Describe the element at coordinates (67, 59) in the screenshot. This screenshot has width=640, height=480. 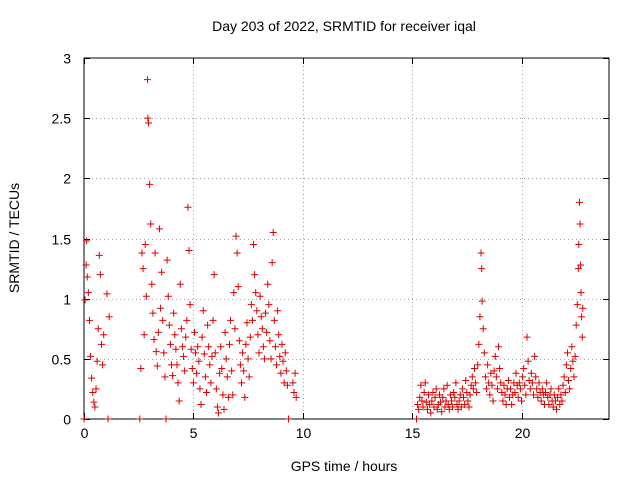
I see `y-tick-label: 3` at that location.